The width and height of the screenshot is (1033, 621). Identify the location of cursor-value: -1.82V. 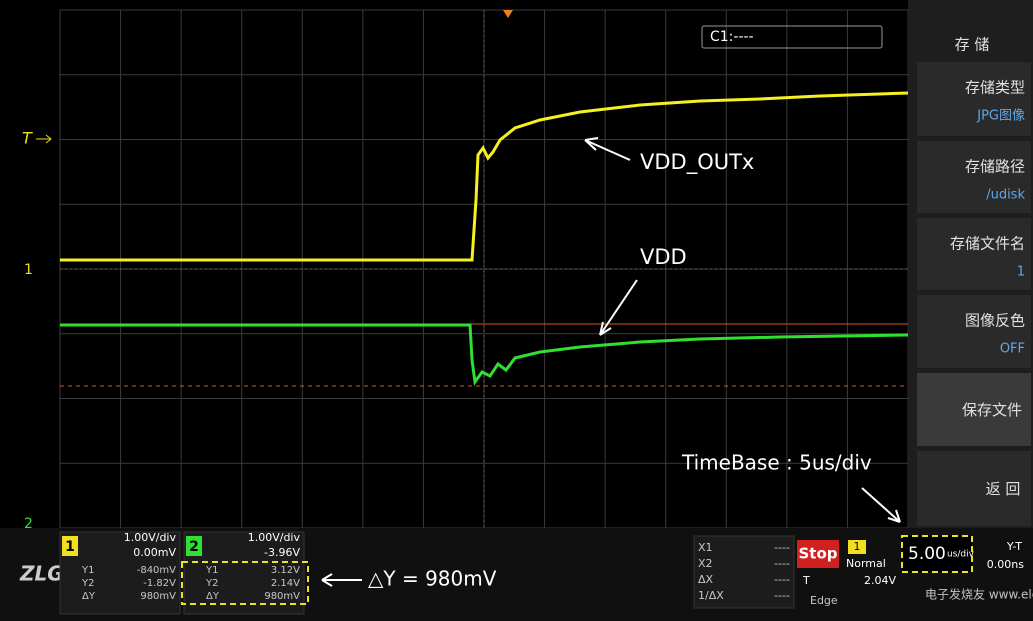
(159, 583).